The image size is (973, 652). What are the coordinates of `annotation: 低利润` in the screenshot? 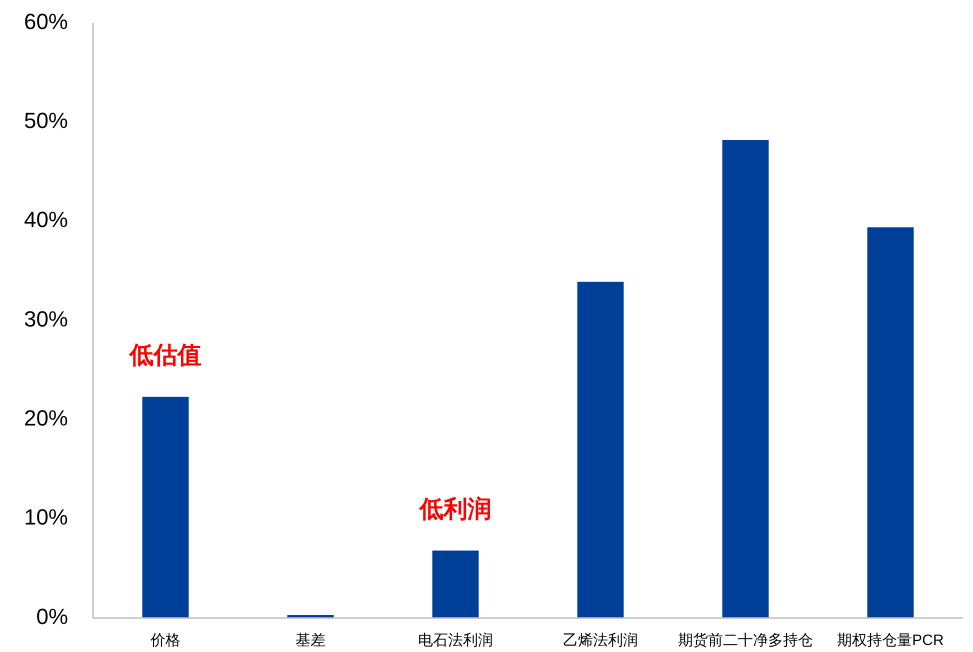 It's located at (455, 509).